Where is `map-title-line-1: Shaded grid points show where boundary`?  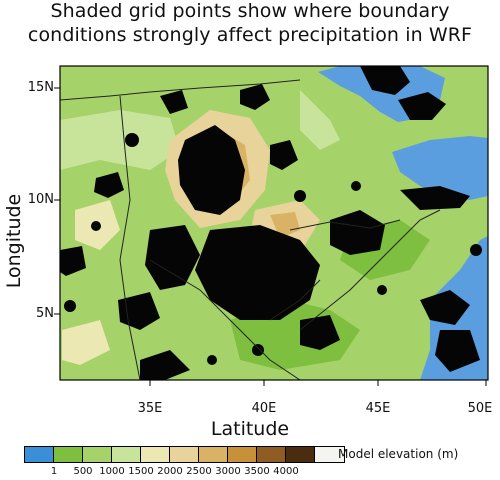 map-title-line-1: Shaded grid points show where boundary is located at coordinates (250, 11).